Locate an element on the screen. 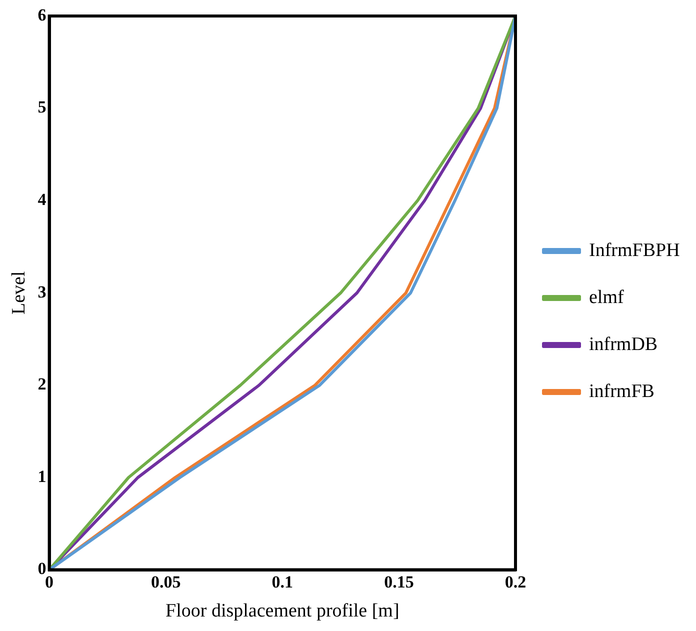 This screenshot has height=631, width=696. y-tick-label: 5 is located at coordinates (42, 107).